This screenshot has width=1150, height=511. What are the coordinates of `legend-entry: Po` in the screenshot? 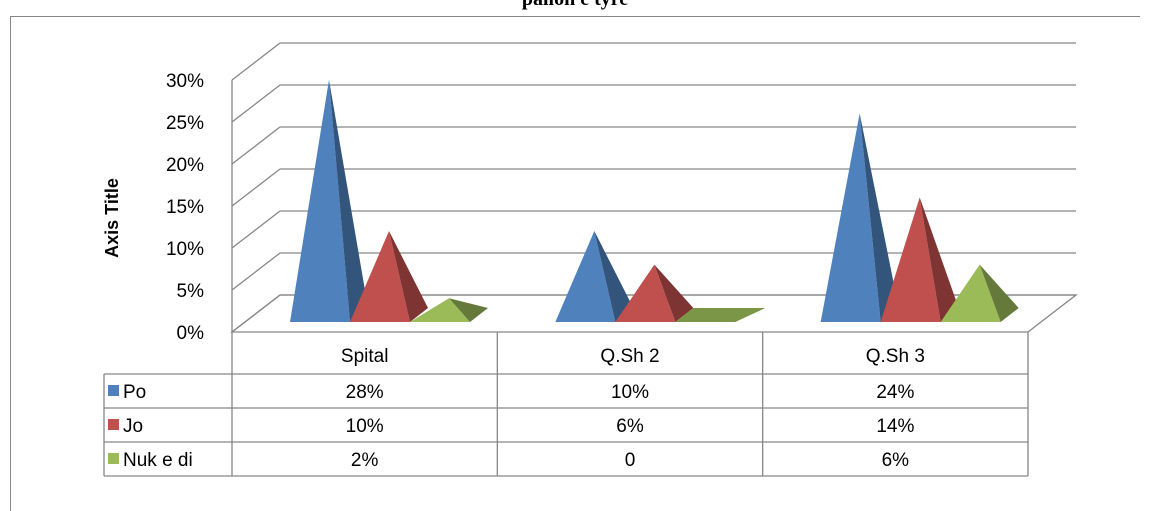 It's located at (134, 392).